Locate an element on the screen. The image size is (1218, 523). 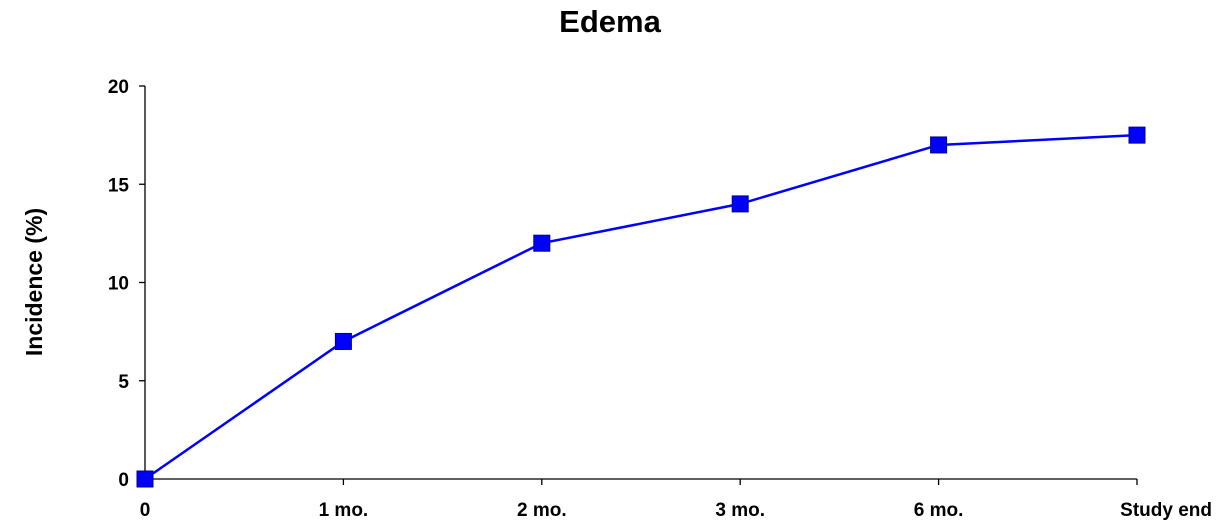
x-tick-label: Study end is located at coordinates (1166, 510).